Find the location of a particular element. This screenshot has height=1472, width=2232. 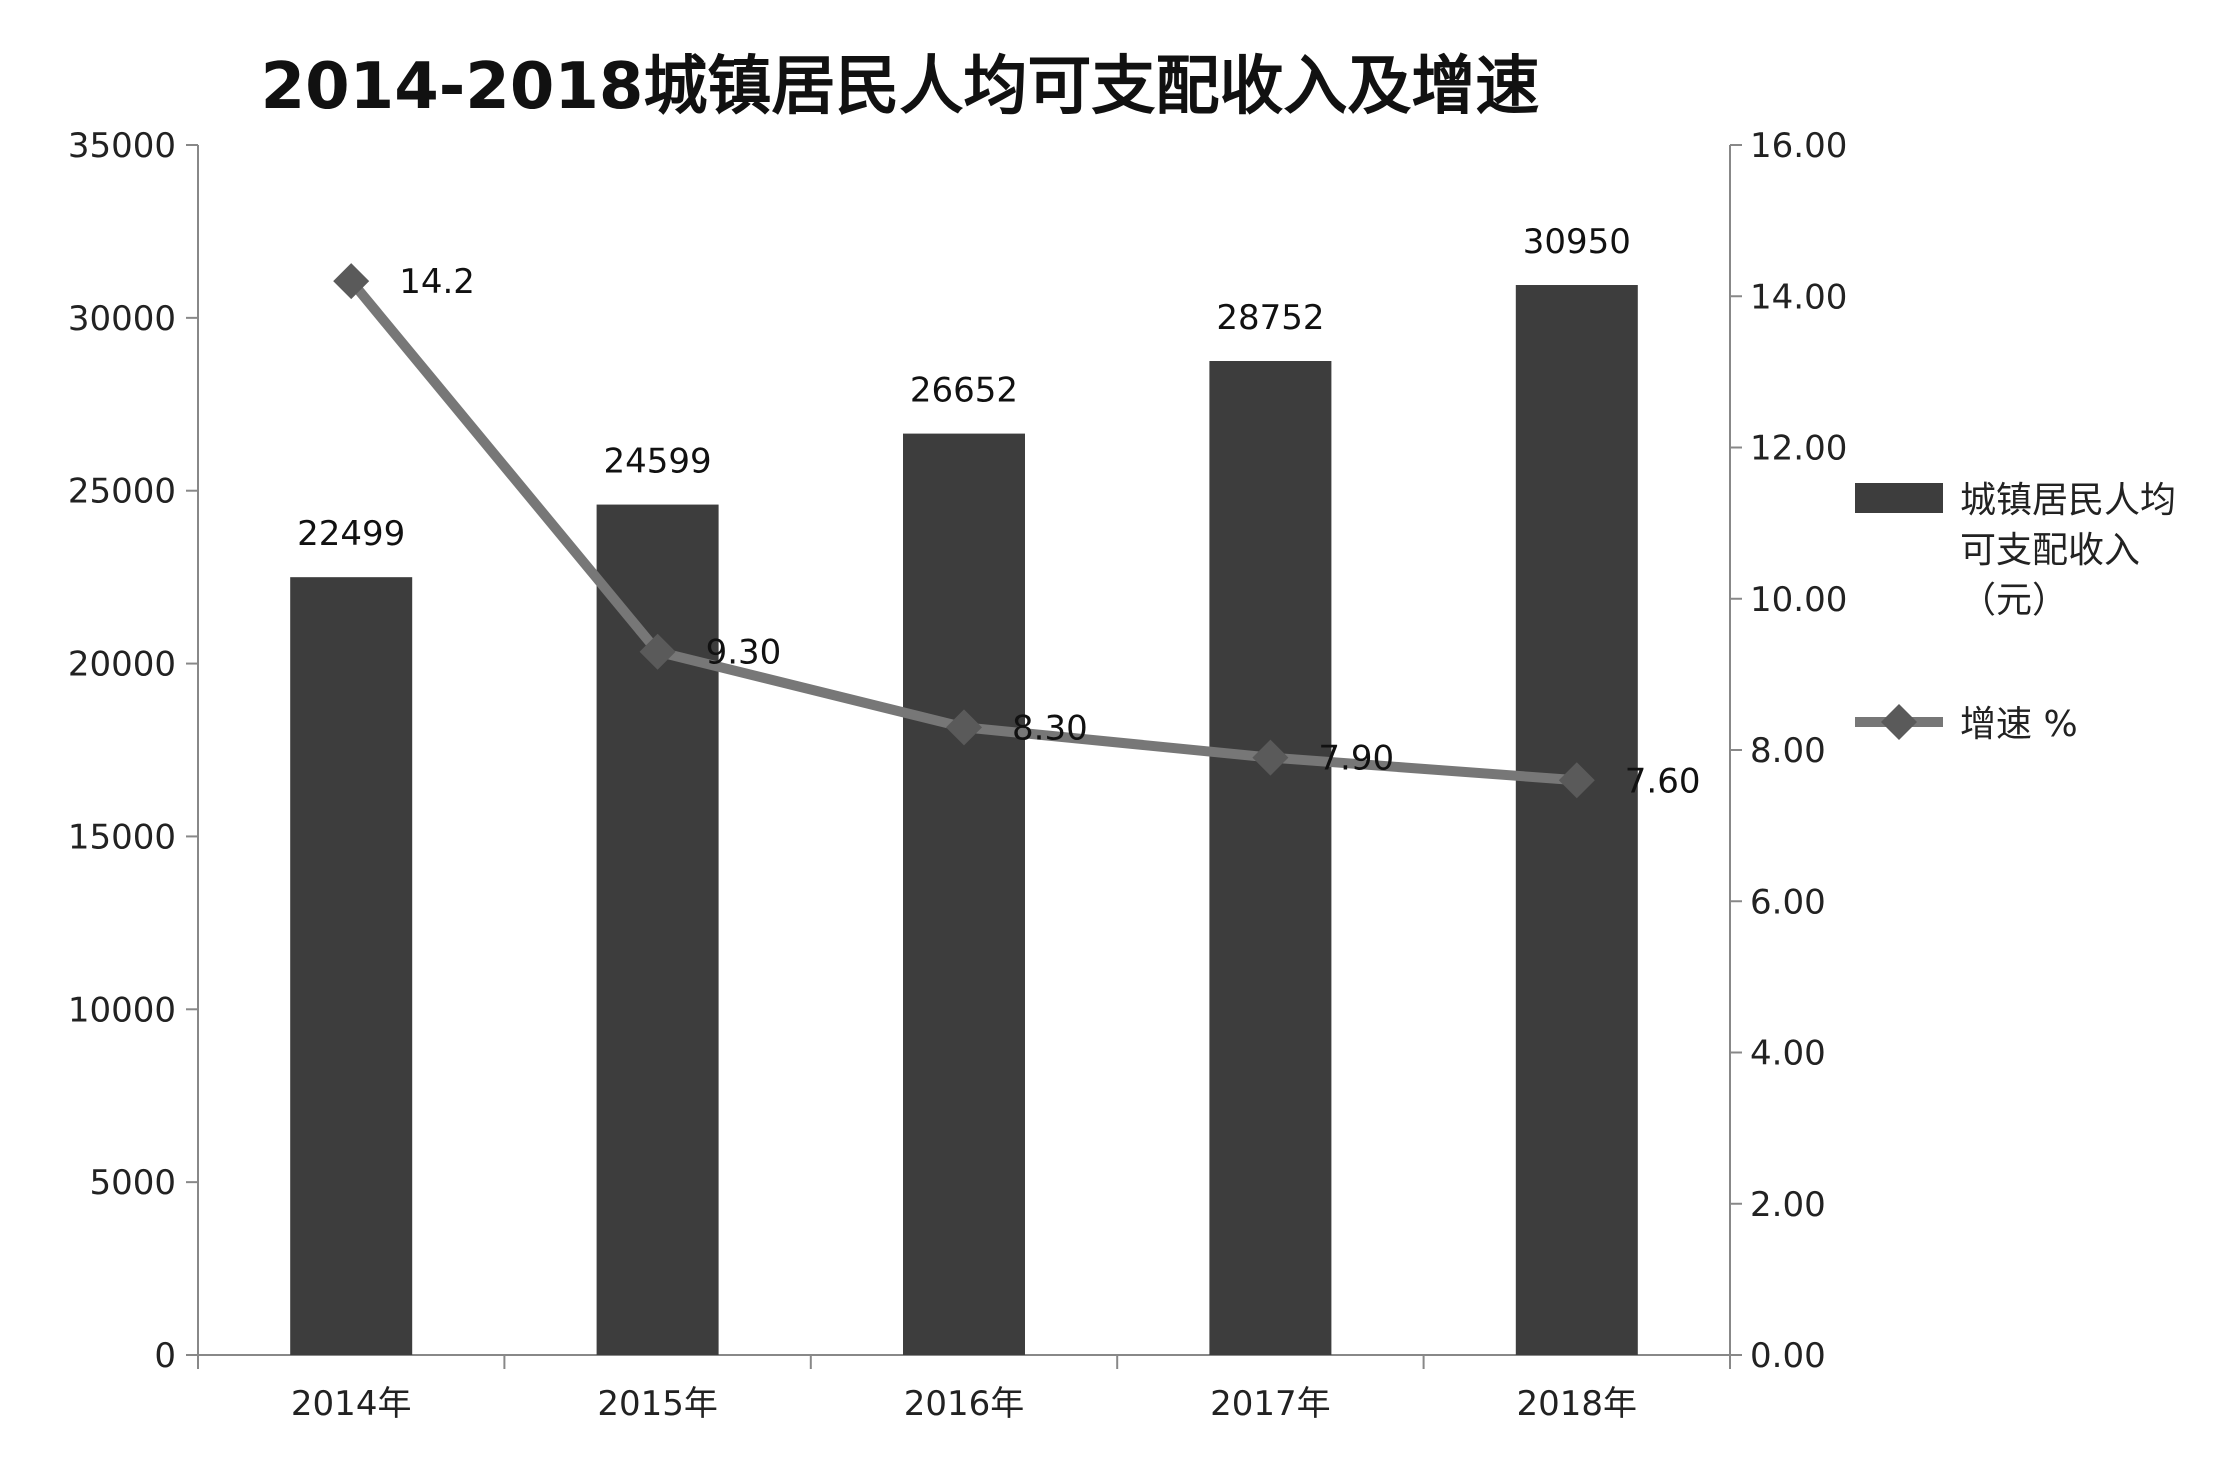

bar-data-label: 28752 is located at coordinates (1270, 318).